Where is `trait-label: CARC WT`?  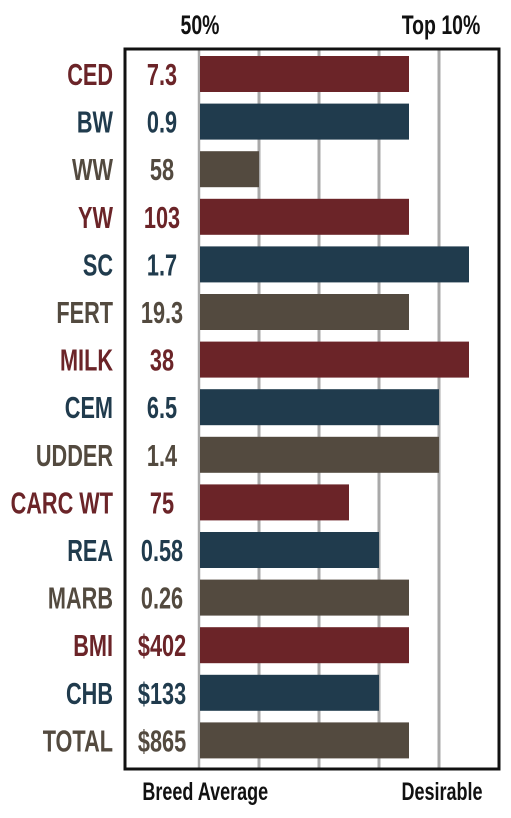 trait-label: CARC WT is located at coordinates (62, 503).